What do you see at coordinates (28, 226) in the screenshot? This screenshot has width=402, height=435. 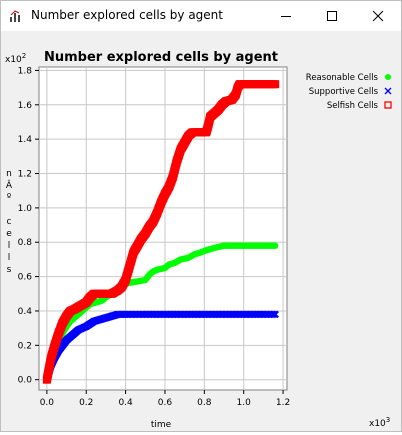 I see `y-axis-ticks: 0.0 0.2 0.4 0.6 0.8 1.0 1.2 1.4 1.6 1.8` at bounding box center [28, 226].